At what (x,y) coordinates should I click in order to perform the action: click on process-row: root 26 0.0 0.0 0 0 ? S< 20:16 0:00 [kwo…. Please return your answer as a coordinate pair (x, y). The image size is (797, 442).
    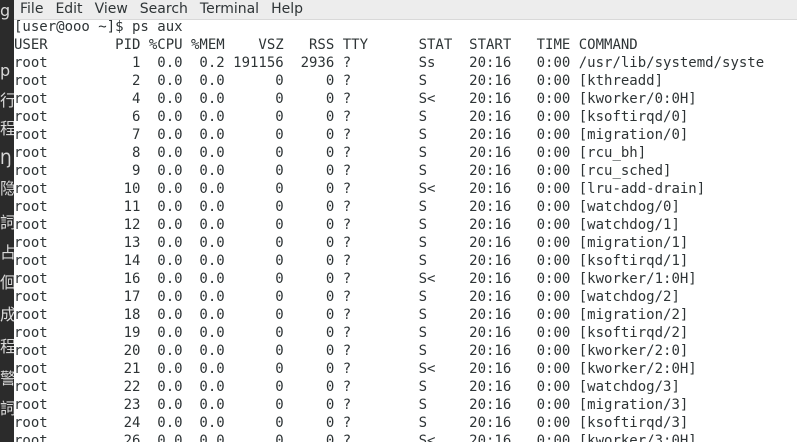
    Looking at the image, I should click on (355, 437).